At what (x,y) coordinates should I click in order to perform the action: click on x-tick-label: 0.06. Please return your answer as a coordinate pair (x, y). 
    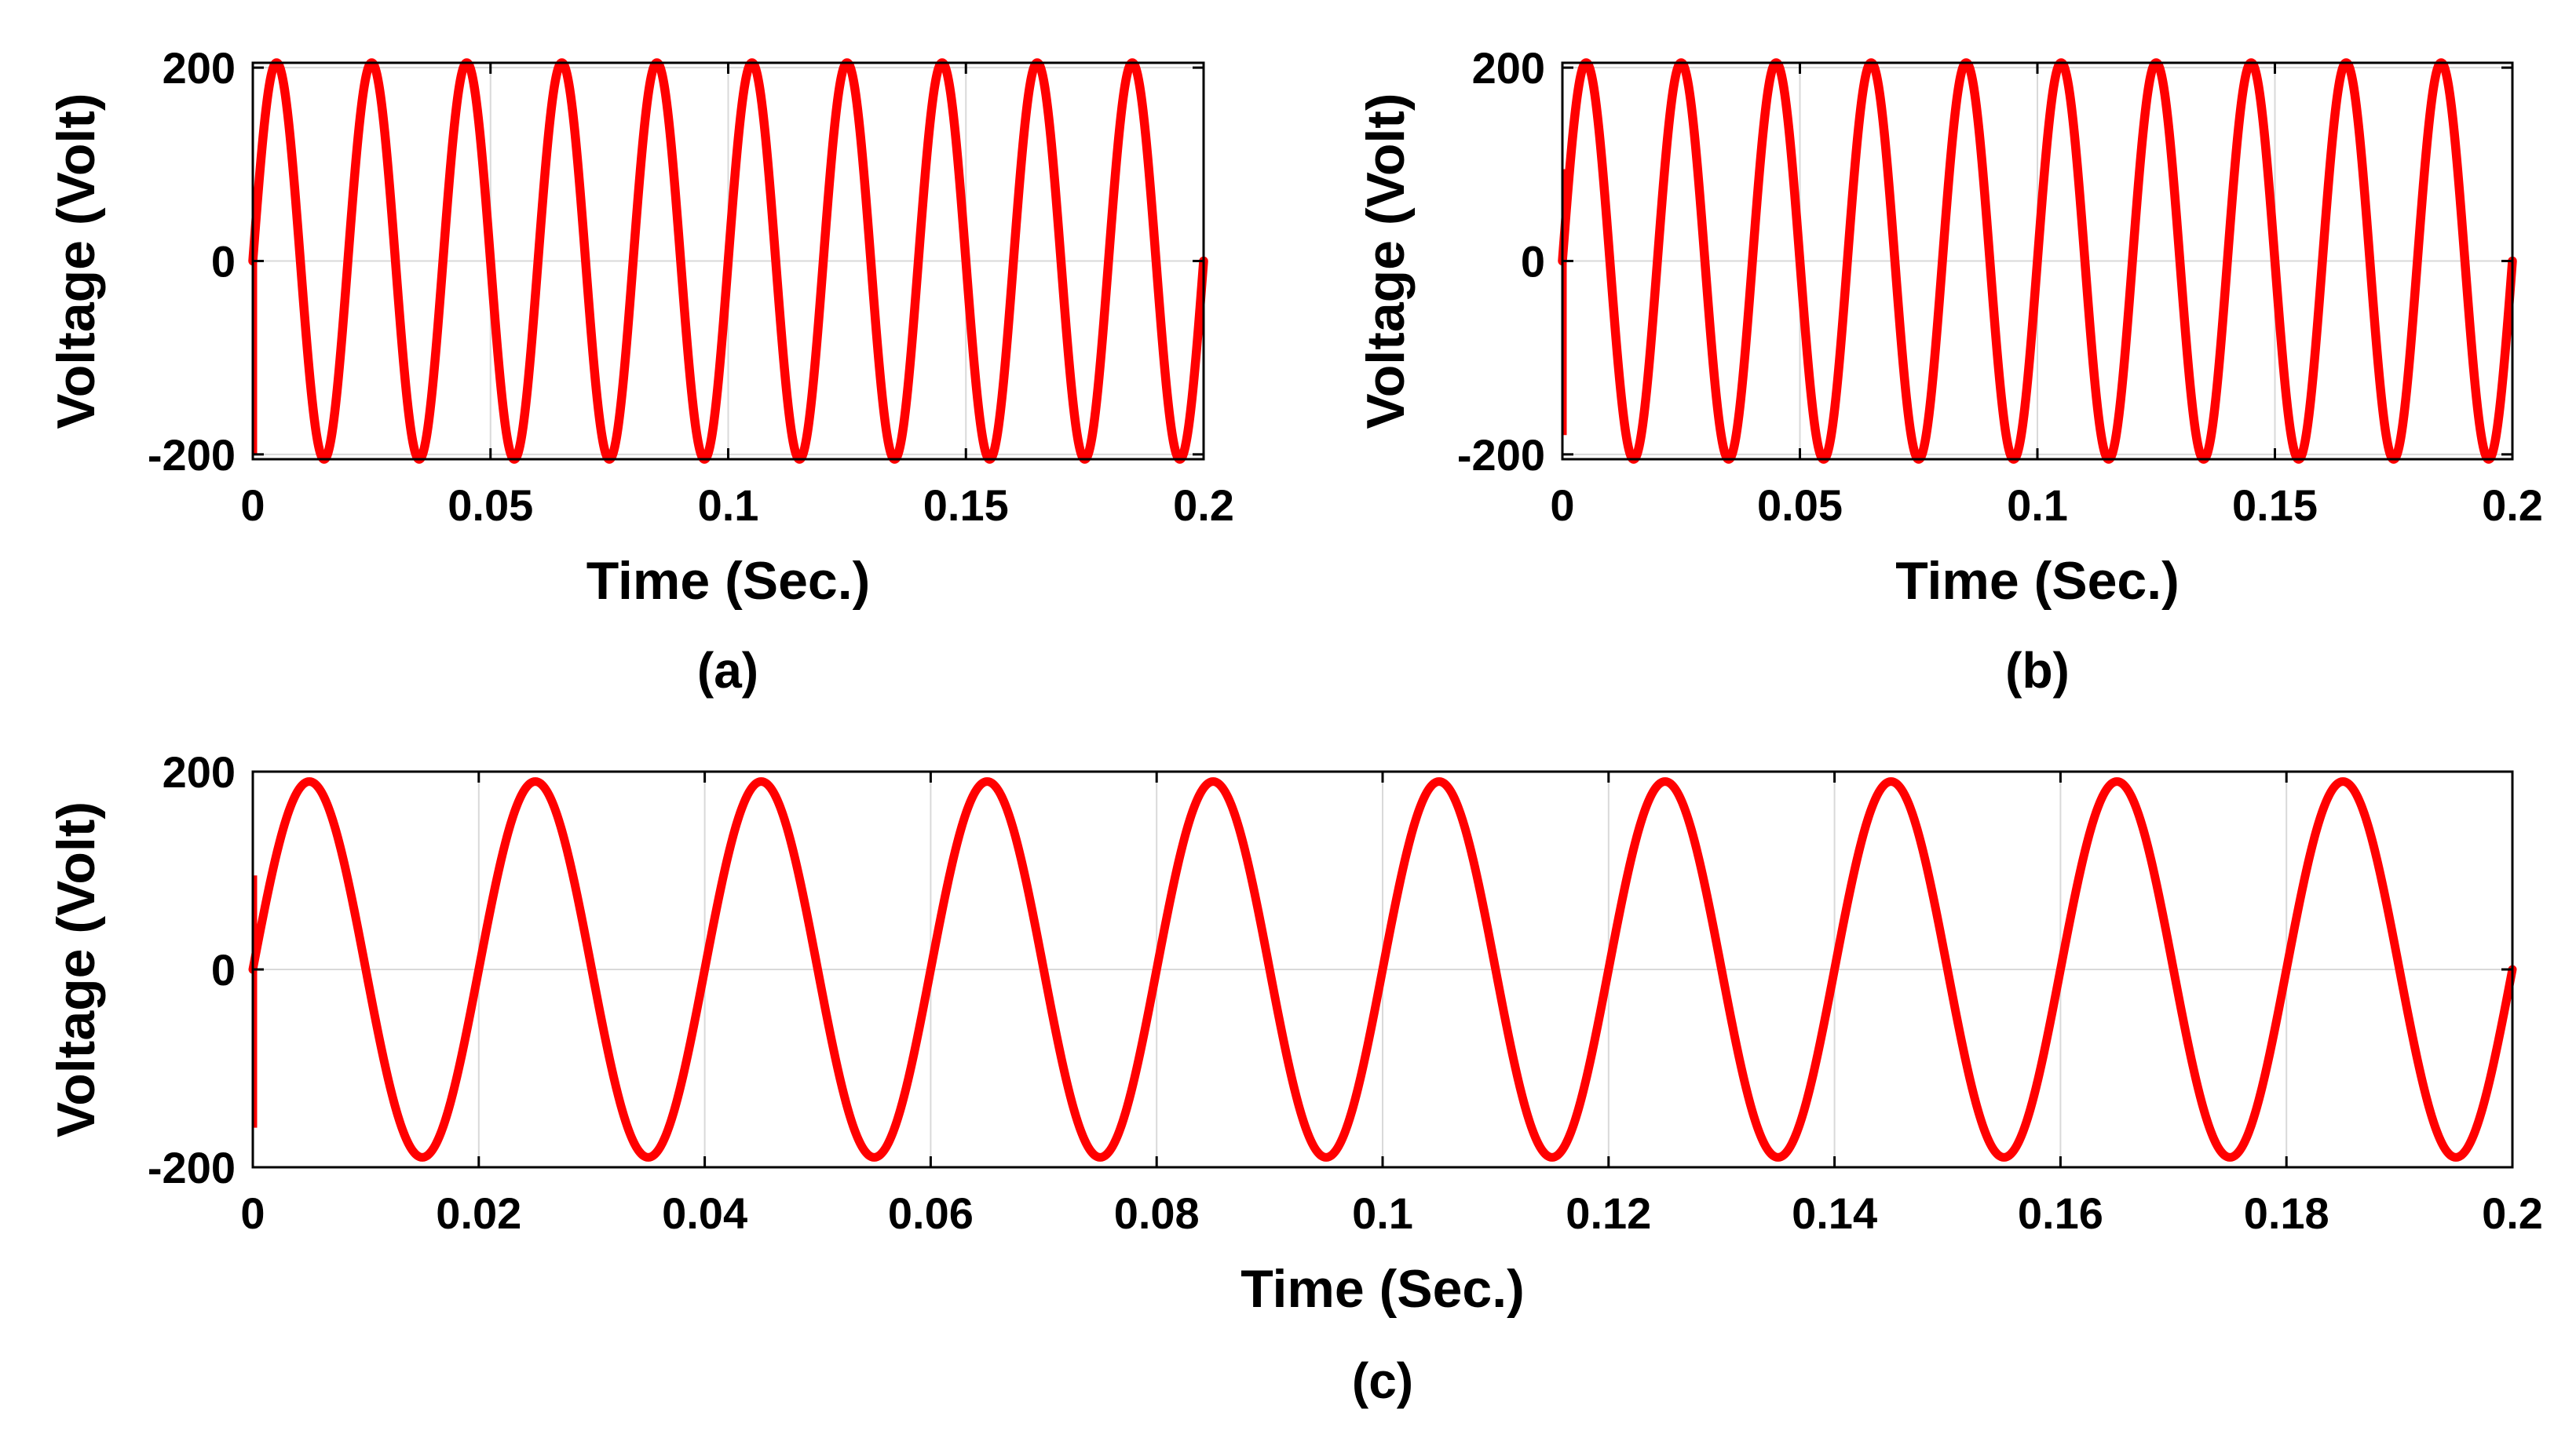
    Looking at the image, I should click on (931, 1213).